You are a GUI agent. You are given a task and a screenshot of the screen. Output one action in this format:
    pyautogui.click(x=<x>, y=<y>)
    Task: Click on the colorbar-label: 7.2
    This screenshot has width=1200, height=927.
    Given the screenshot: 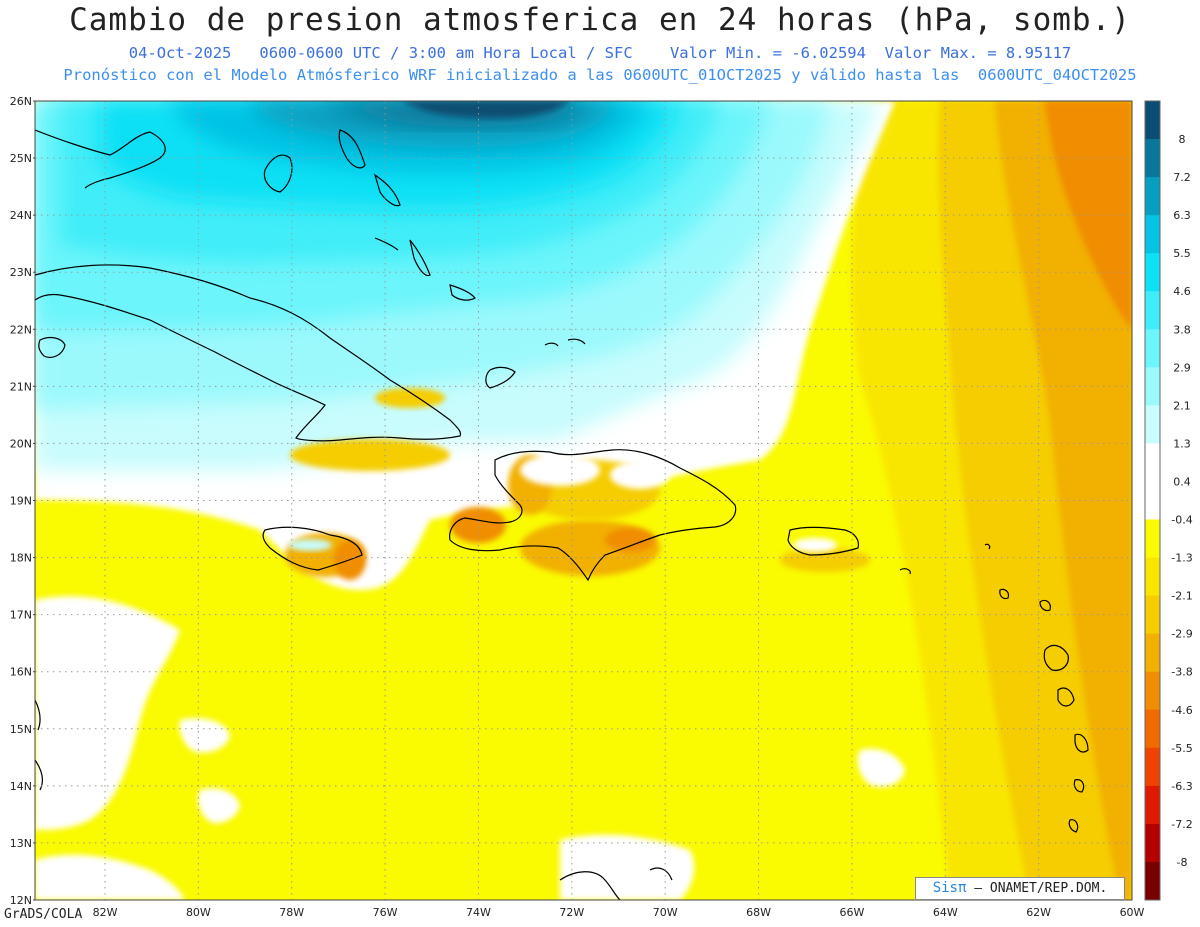 What is the action you would take?
    pyautogui.click(x=1182, y=177)
    